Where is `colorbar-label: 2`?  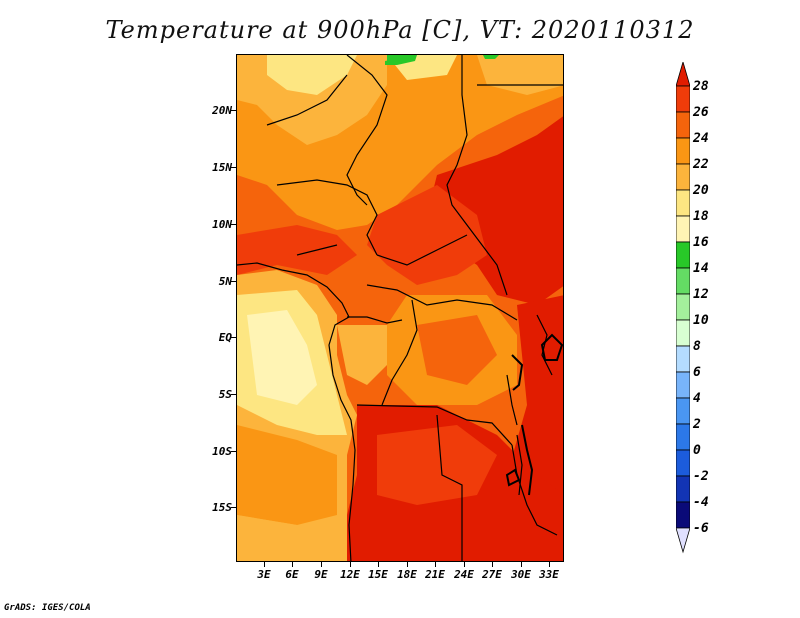
colorbar-label: 2 is located at coordinates (697, 424).